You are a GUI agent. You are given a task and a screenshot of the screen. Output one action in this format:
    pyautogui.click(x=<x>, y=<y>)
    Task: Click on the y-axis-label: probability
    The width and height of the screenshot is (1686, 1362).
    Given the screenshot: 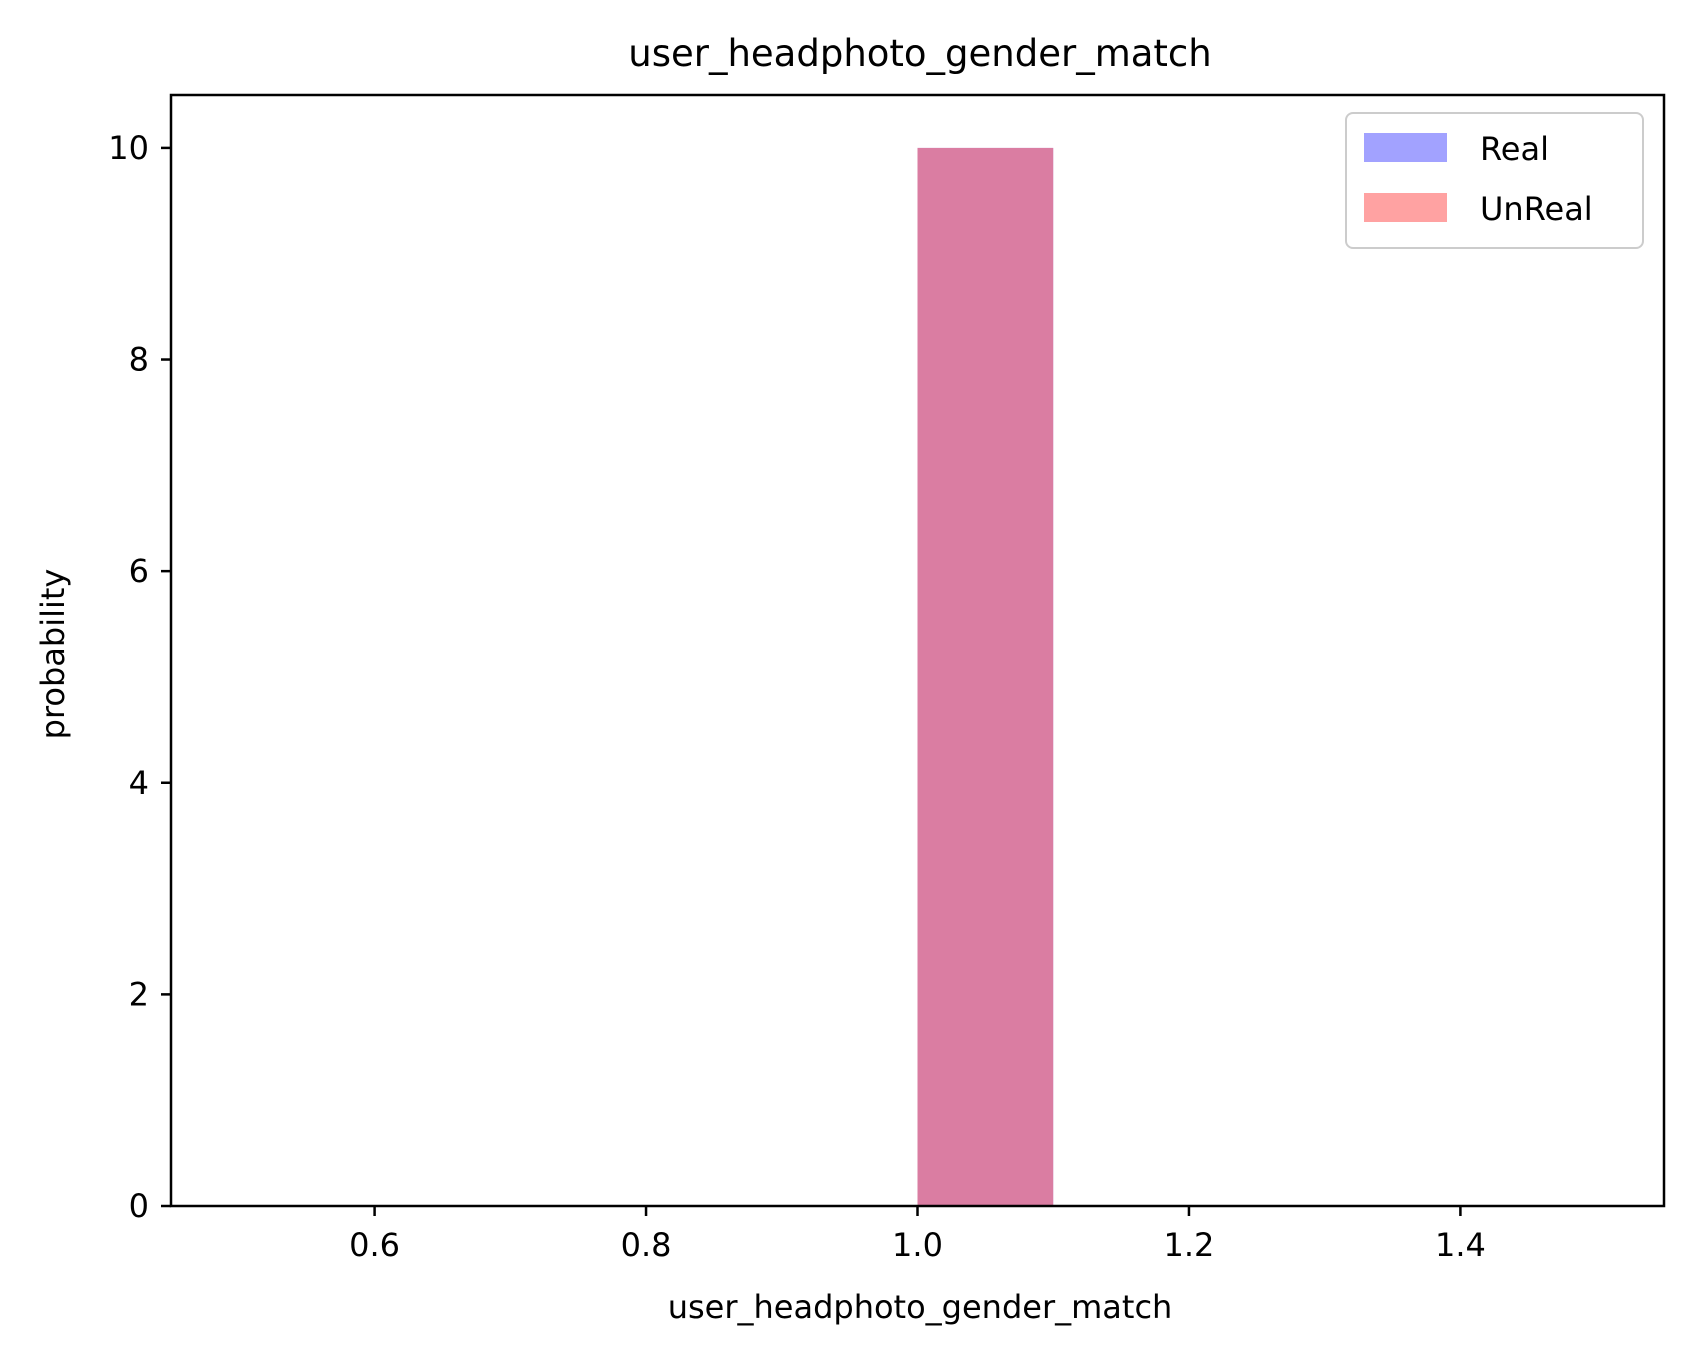 What is the action you would take?
    pyautogui.click(x=53, y=654)
    